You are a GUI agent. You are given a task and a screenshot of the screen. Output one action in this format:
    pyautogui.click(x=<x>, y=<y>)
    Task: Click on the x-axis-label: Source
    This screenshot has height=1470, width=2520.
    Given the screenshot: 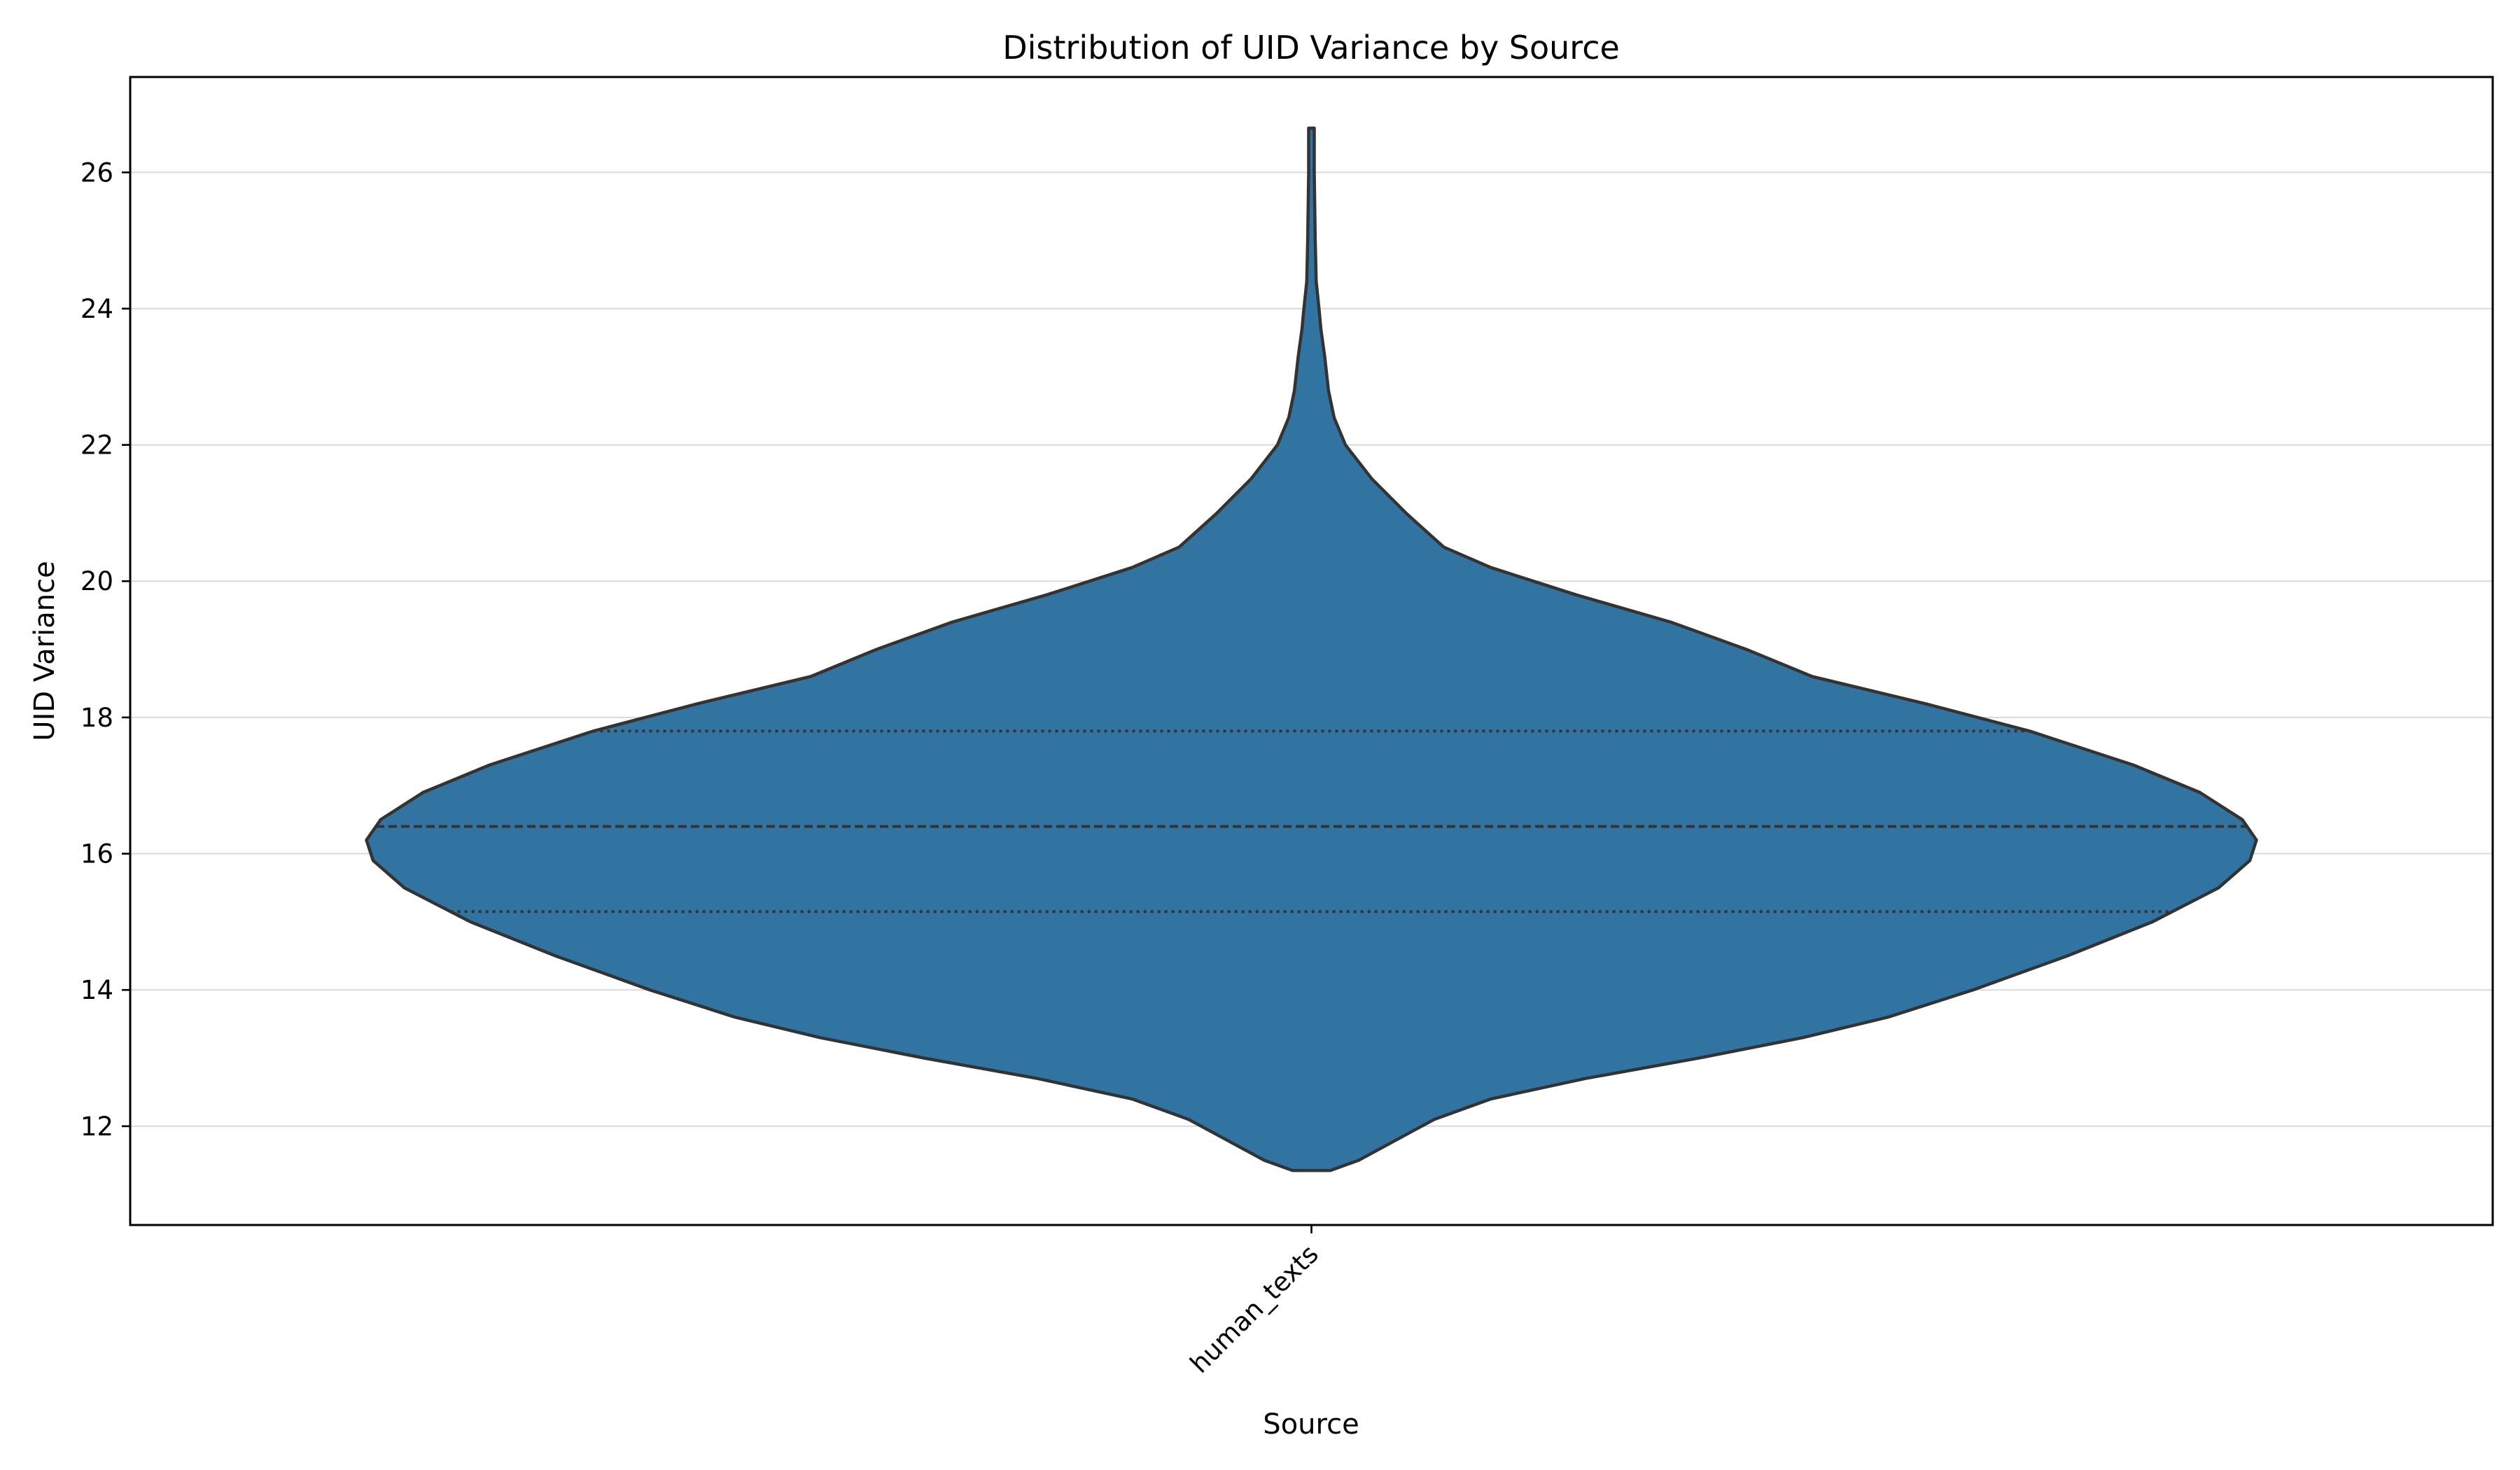 What is the action you would take?
    pyautogui.click(x=1311, y=1424)
    